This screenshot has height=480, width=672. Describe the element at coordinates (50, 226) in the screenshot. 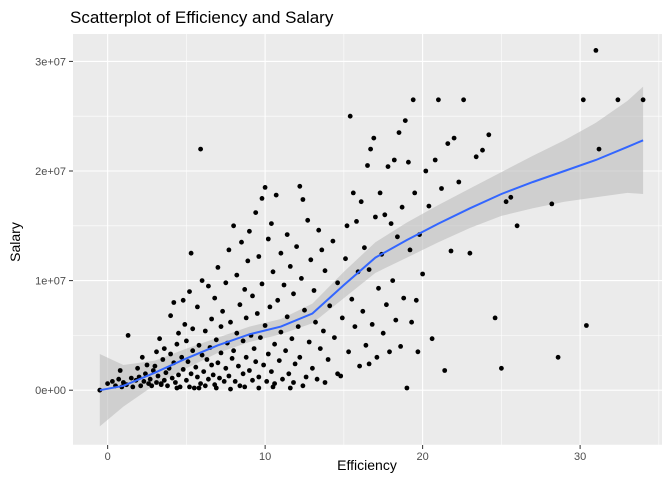

I see `y-tick-labels: 0e+00 1e+07 2e+07 3e+07` at that location.